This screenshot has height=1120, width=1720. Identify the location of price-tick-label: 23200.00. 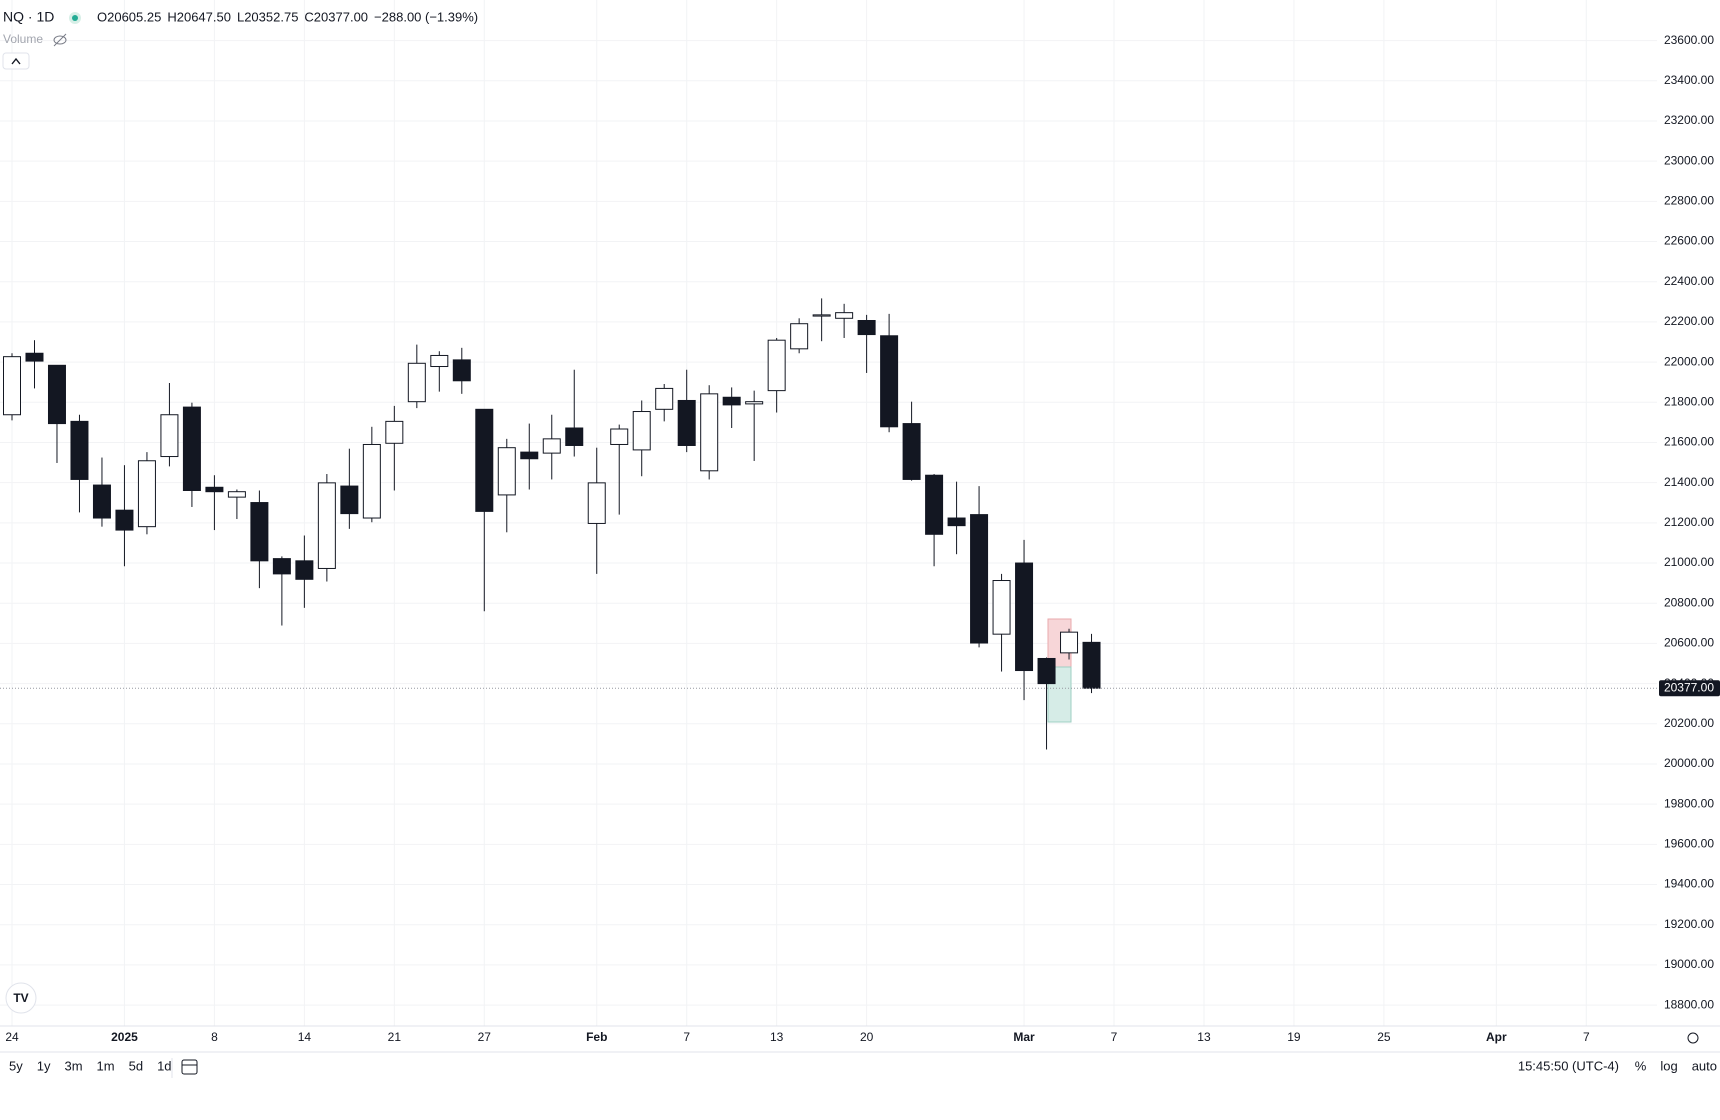
(1689, 120).